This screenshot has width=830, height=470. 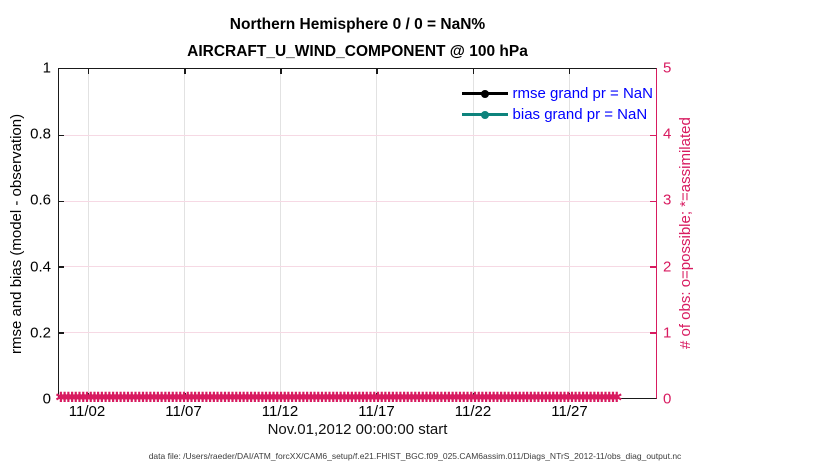 What do you see at coordinates (357, 24) in the screenshot?
I see `chart-title-line1: Northern Hemisphere 0 / 0 = NaN%` at bounding box center [357, 24].